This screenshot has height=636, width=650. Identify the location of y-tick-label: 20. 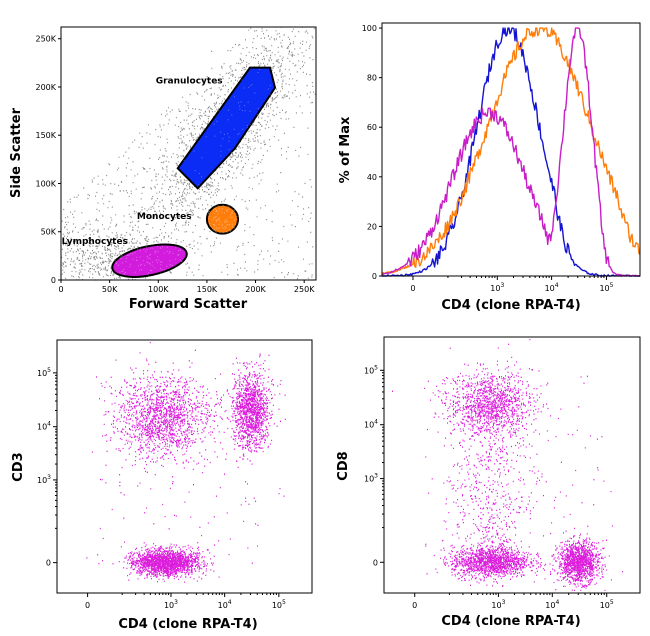
(372, 226).